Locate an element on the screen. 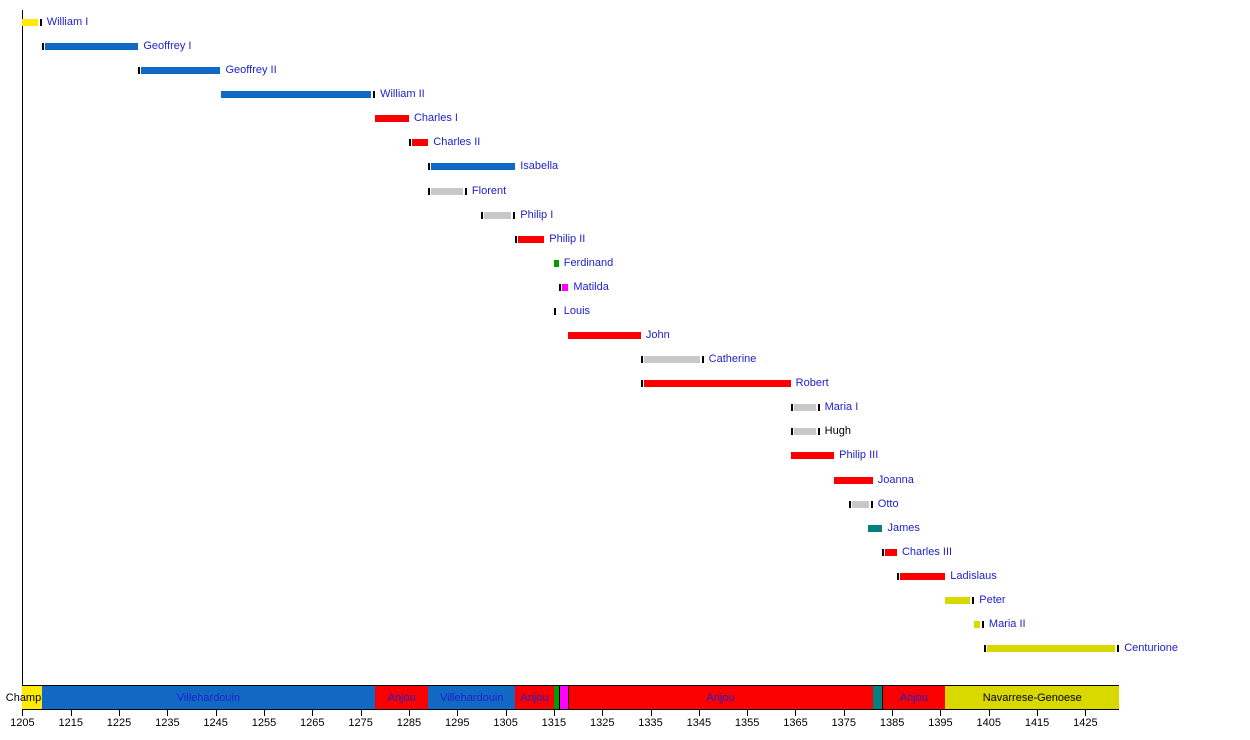 This screenshot has width=1250, height=740. person-label: Joanna is located at coordinates (895, 479).